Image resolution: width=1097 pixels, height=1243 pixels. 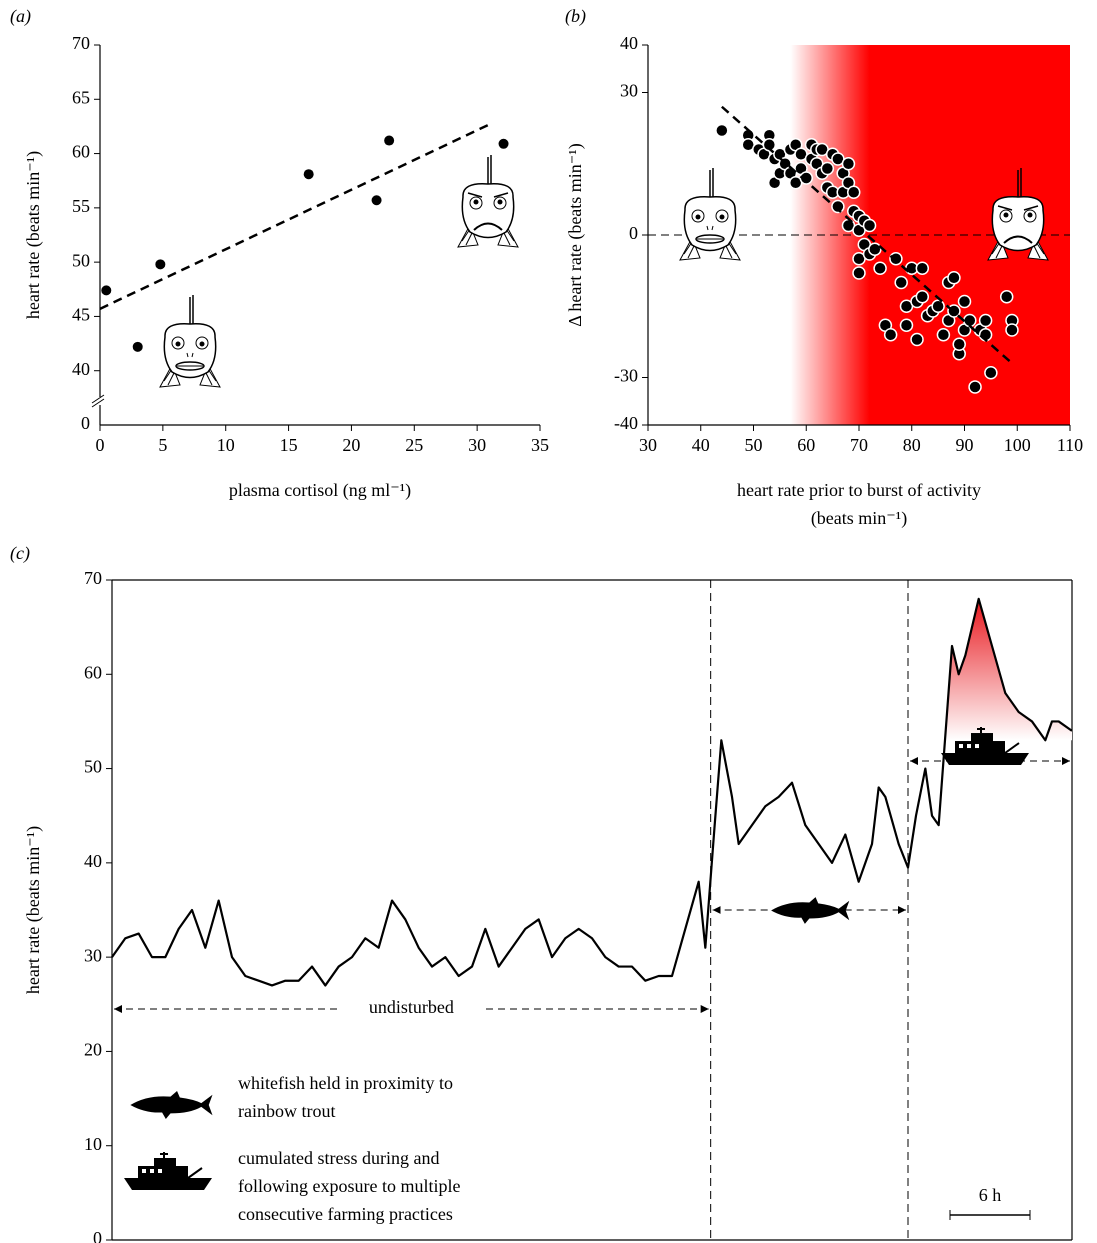 I want to click on panel-label: (c), so click(x=20, y=553).